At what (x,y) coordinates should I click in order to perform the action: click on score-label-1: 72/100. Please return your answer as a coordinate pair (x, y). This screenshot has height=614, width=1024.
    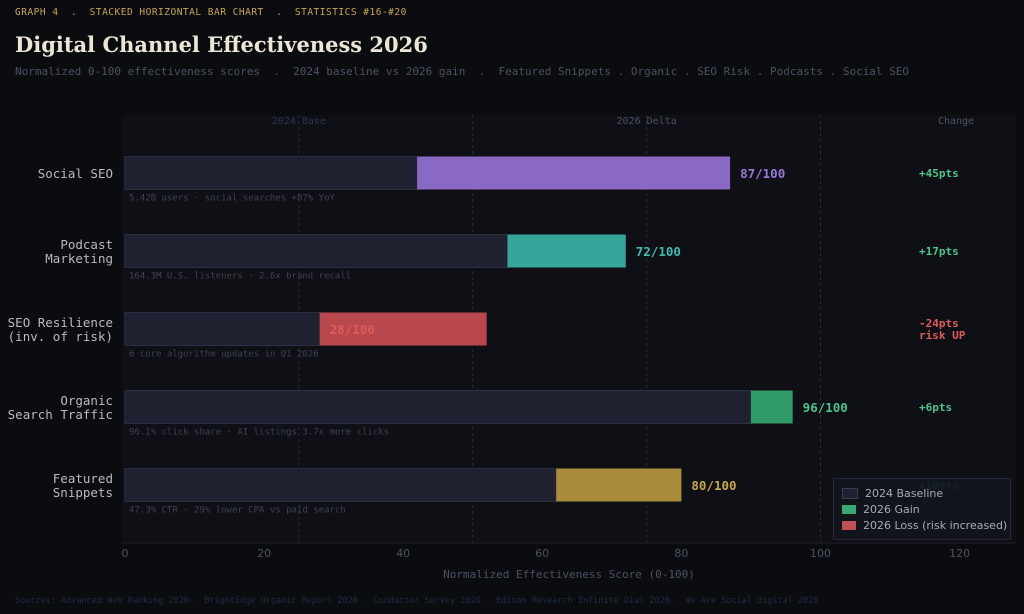
    Looking at the image, I should click on (658, 251).